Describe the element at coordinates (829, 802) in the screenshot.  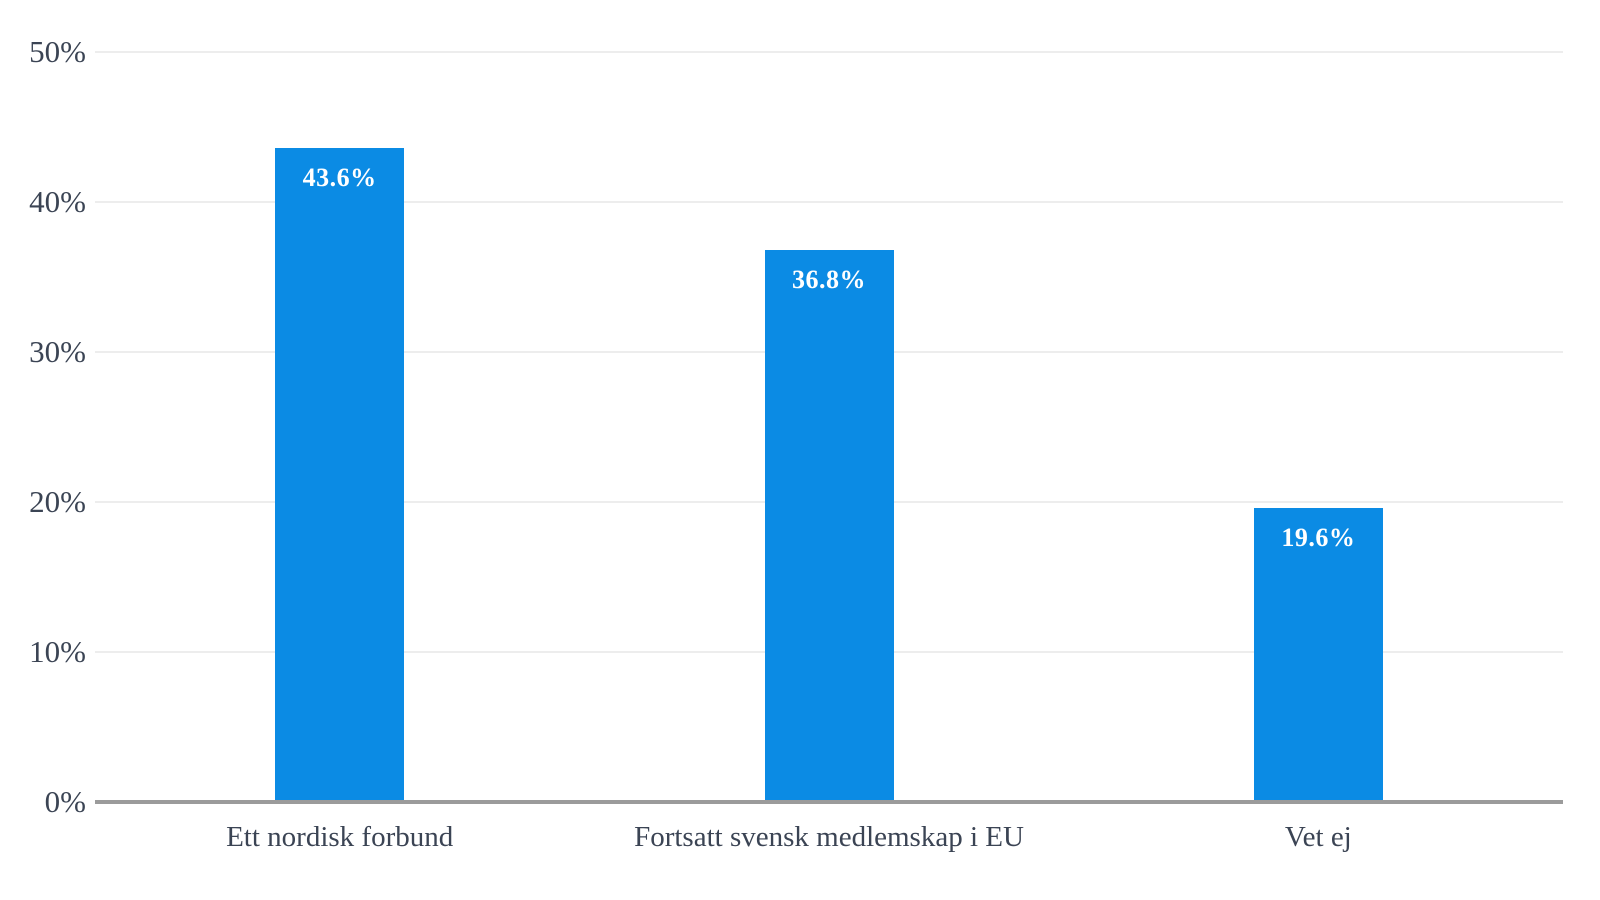
I see `x-axis-line` at that location.